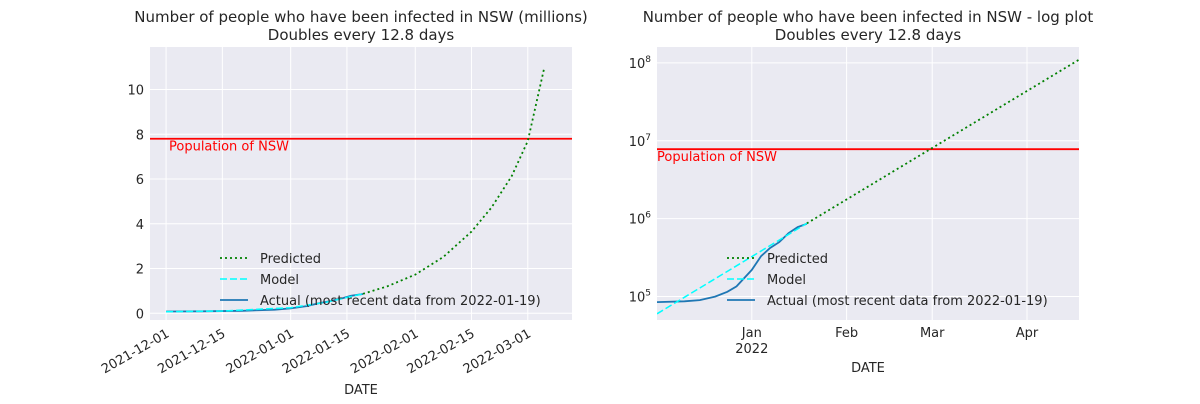  Describe the element at coordinates (648, 294) in the screenshot. I see `y-tick-exponent: 5` at that location.